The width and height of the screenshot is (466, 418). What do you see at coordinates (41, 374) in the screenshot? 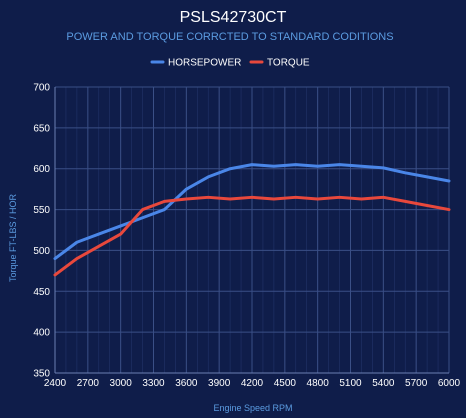
I see `y-tick-label: 350` at bounding box center [41, 374].